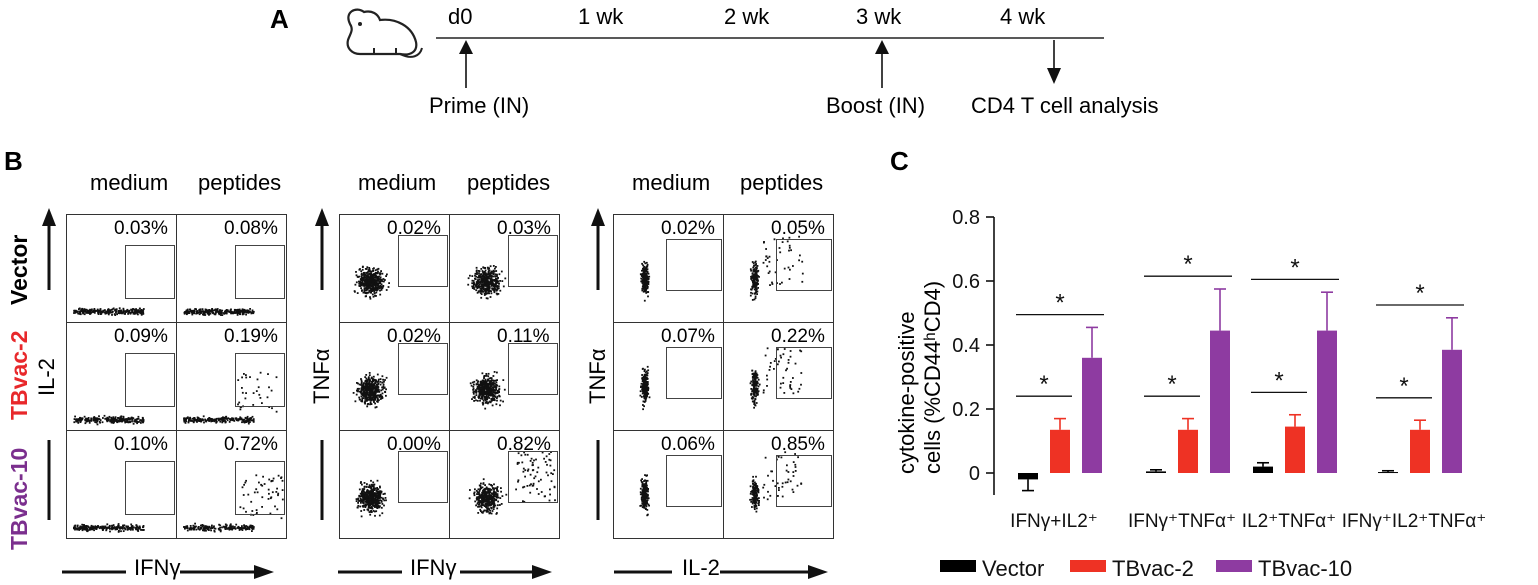 This screenshot has width=1538, height=585. I want to click on x-label-plot-3: IL-2, so click(701, 567).